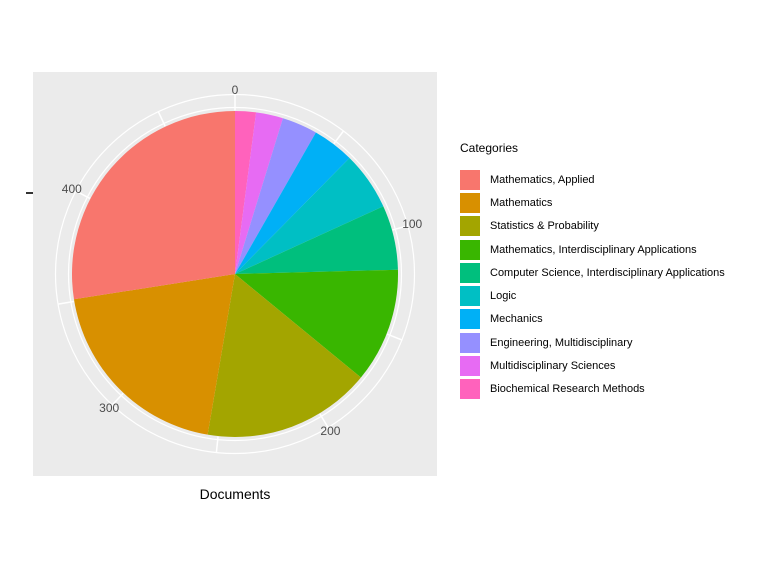 This screenshot has width=768, height=576. I want to click on legend-label: Statistics & Probability, so click(544, 226).